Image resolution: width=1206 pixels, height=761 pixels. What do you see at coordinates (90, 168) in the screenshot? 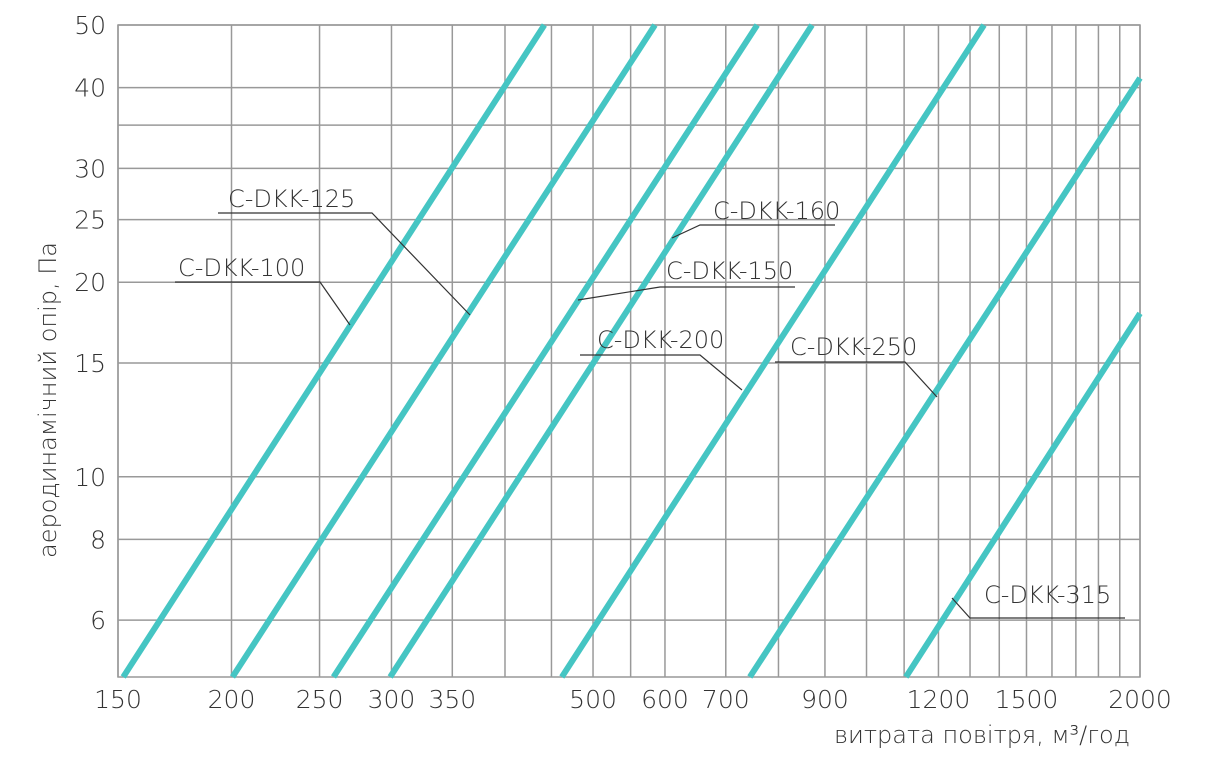
I see `y-tick-label: 30` at bounding box center [90, 168].